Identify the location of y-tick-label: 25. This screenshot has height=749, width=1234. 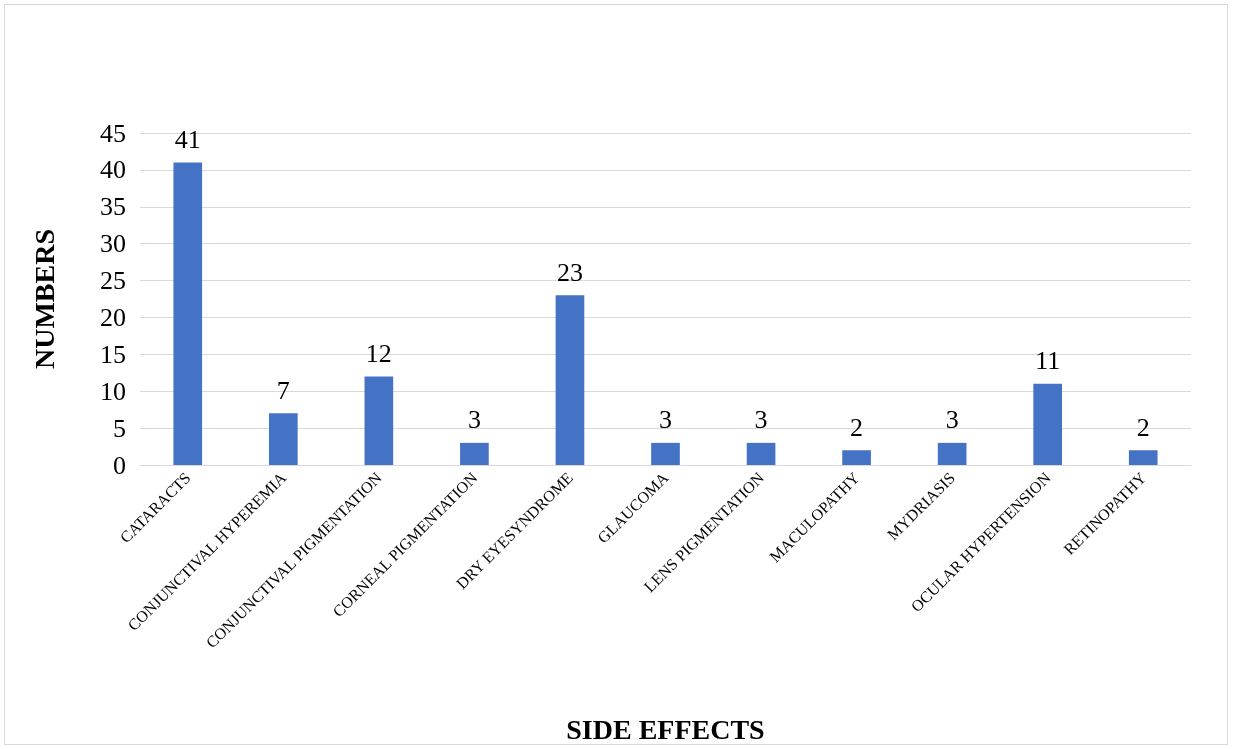
(113, 281).